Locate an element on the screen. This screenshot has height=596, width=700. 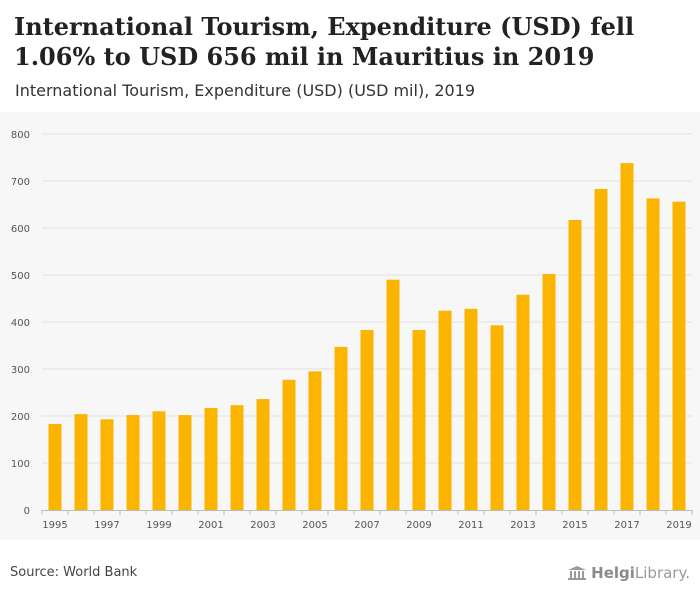
bar-1999 is located at coordinates (159, 460).